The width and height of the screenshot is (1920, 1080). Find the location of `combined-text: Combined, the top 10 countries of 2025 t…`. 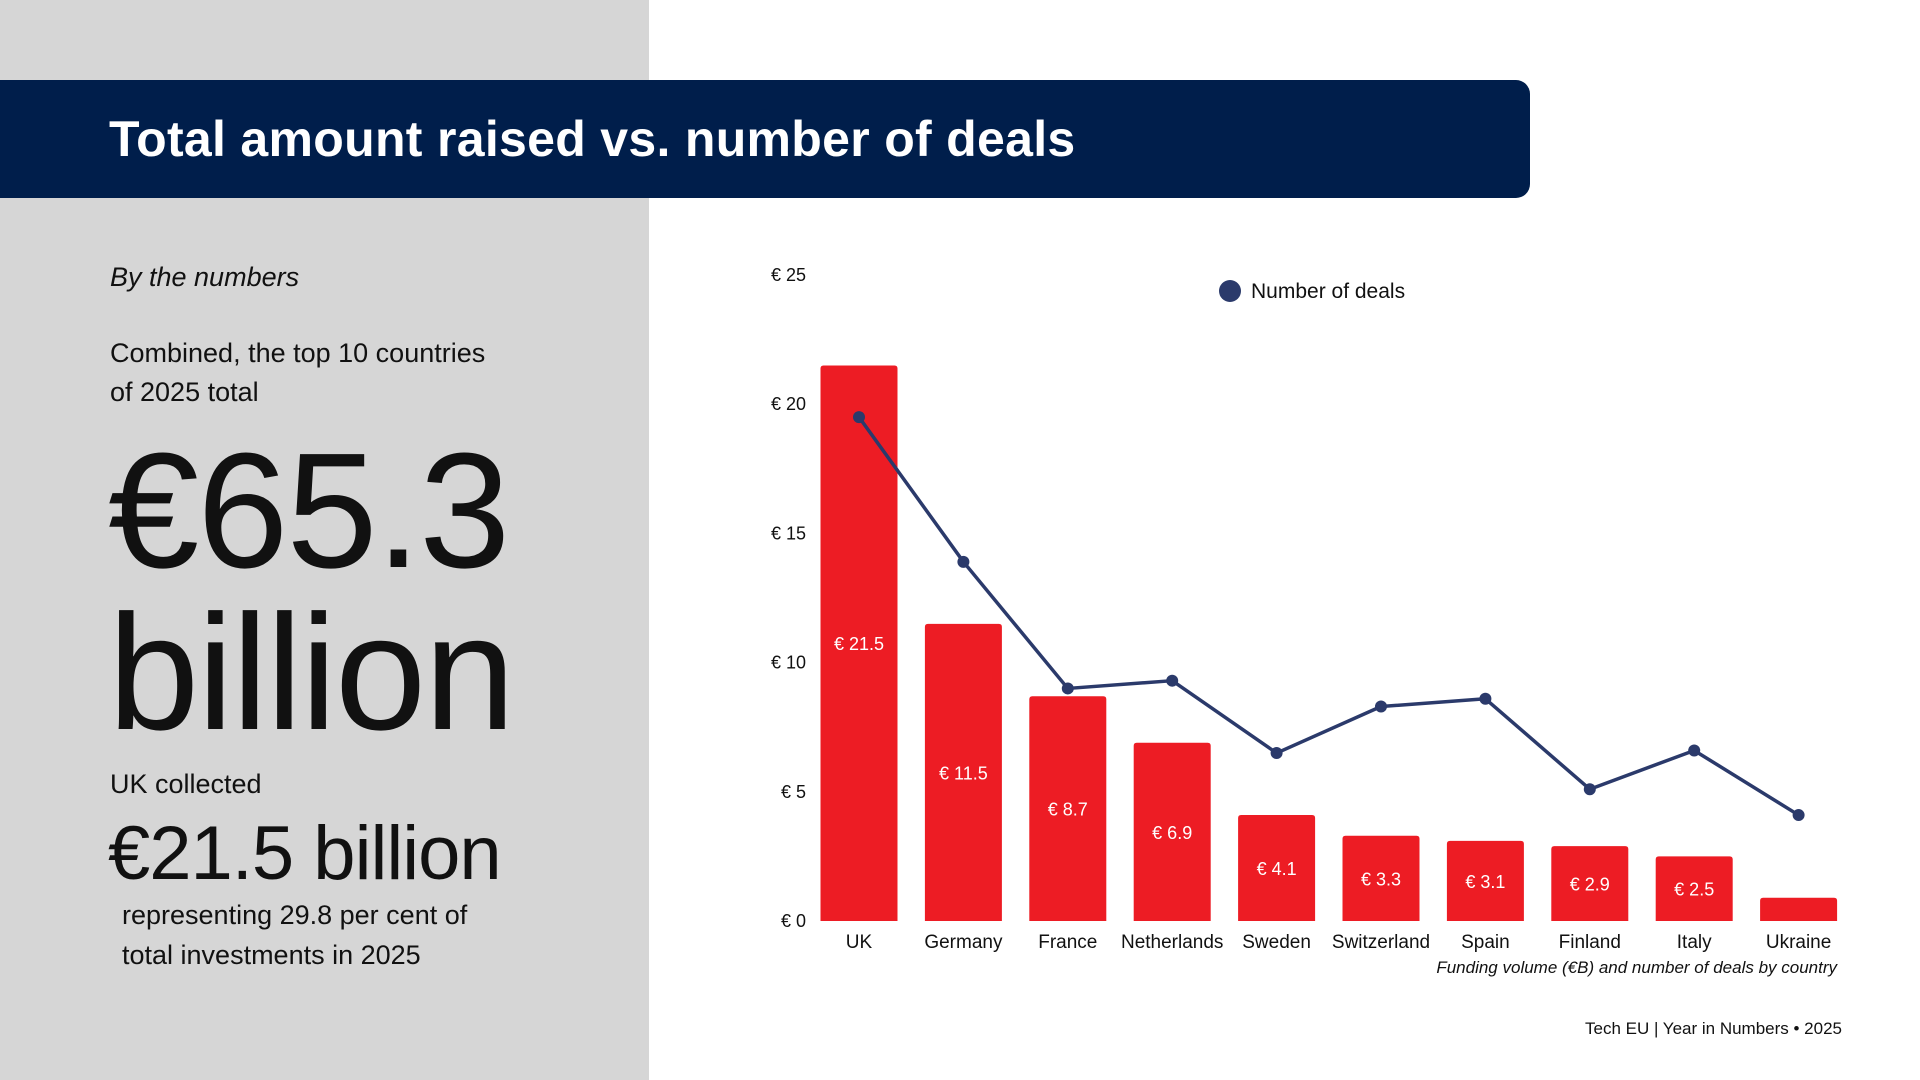

combined-text: Combined, the top 10 countries of 2025 t… is located at coordinates (297, 373).